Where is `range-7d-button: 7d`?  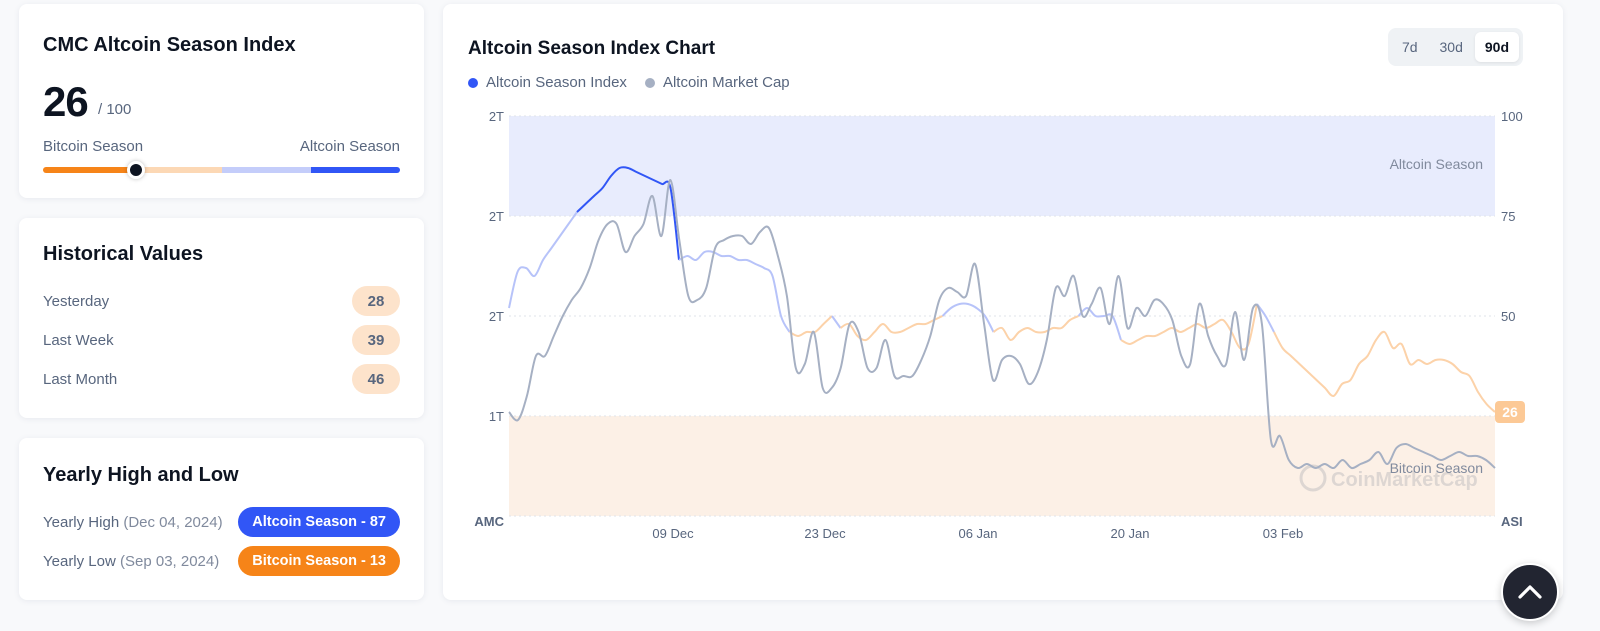 range-7d-button: 7d is located at coordinates (1409, 47).